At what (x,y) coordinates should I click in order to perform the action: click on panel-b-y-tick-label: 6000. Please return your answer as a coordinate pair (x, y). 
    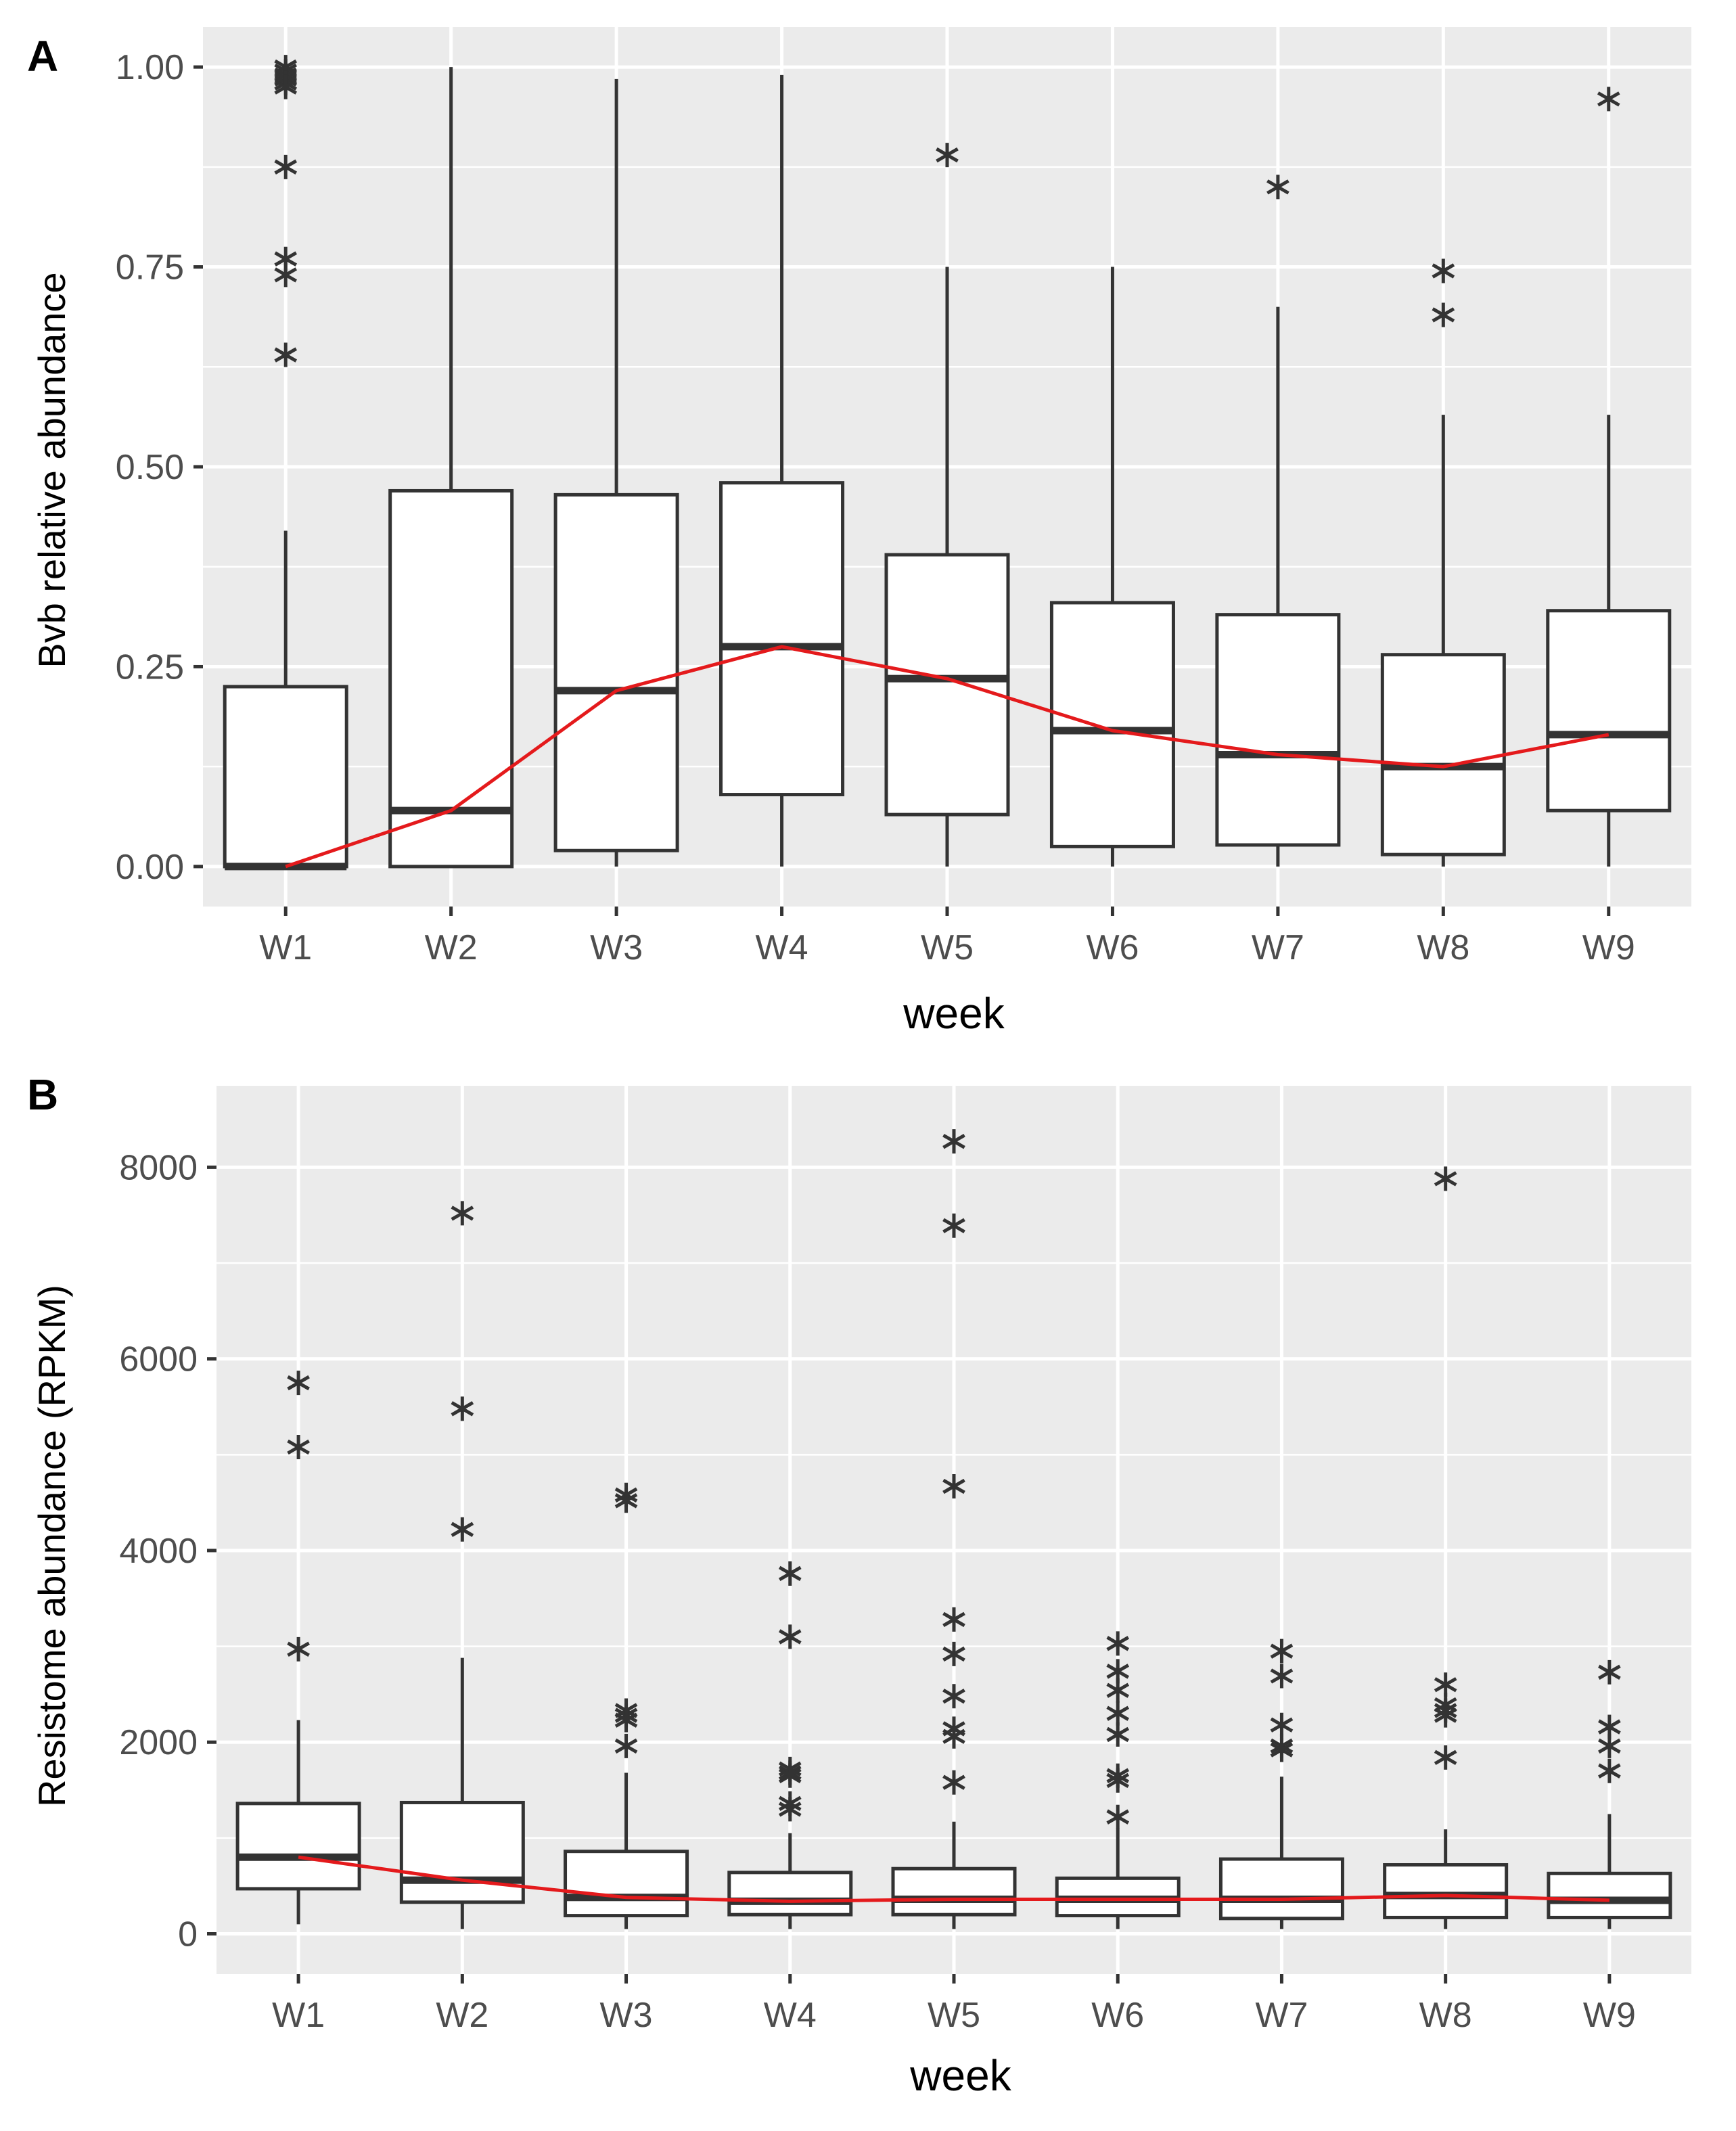
    Looking at the image, I should click on (158, 1359).